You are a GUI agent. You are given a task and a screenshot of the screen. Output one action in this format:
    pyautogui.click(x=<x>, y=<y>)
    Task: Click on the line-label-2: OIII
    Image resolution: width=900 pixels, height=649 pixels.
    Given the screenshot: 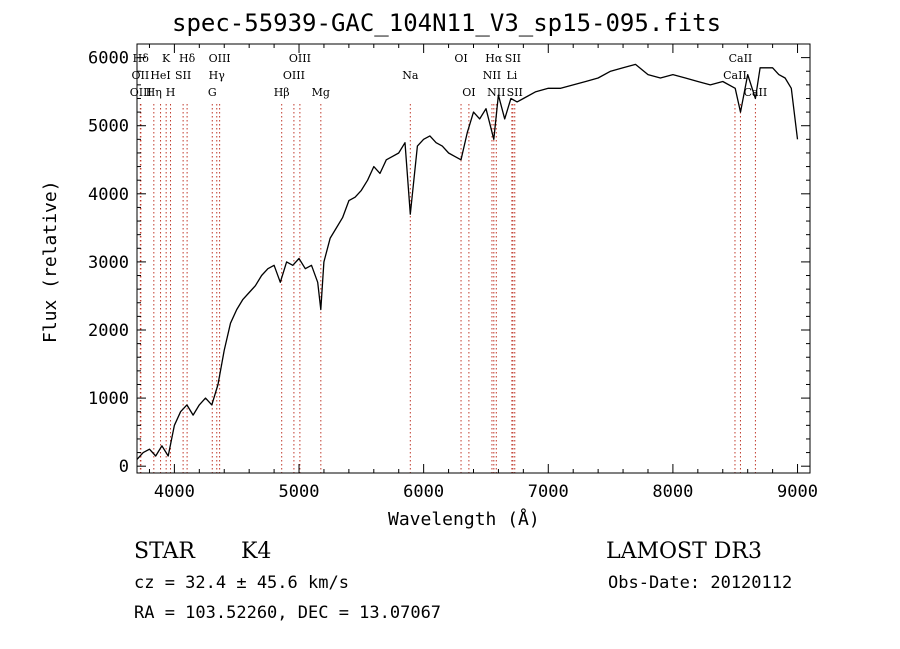 What is the action you would take?
    pyautogui.click(x=141, y=92)
    